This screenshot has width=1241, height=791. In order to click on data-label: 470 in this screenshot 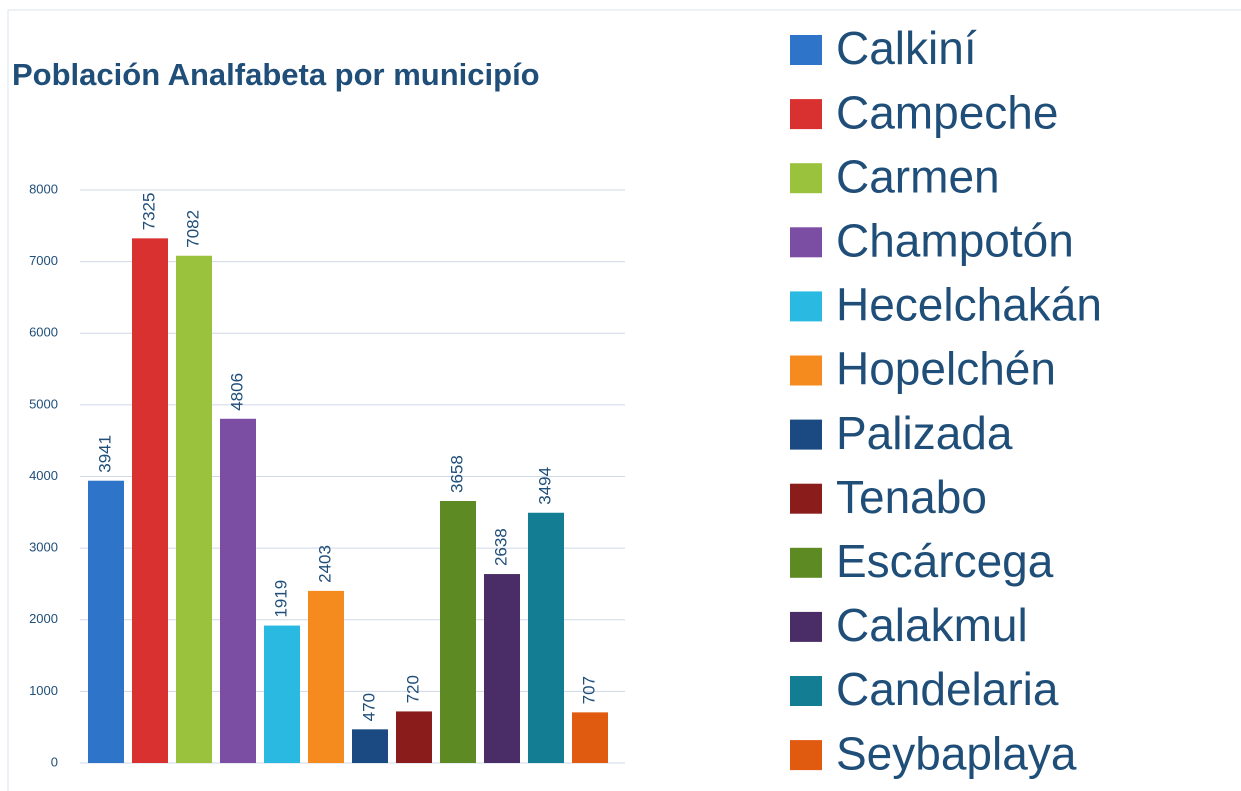, I will do `click(368, 707)`.